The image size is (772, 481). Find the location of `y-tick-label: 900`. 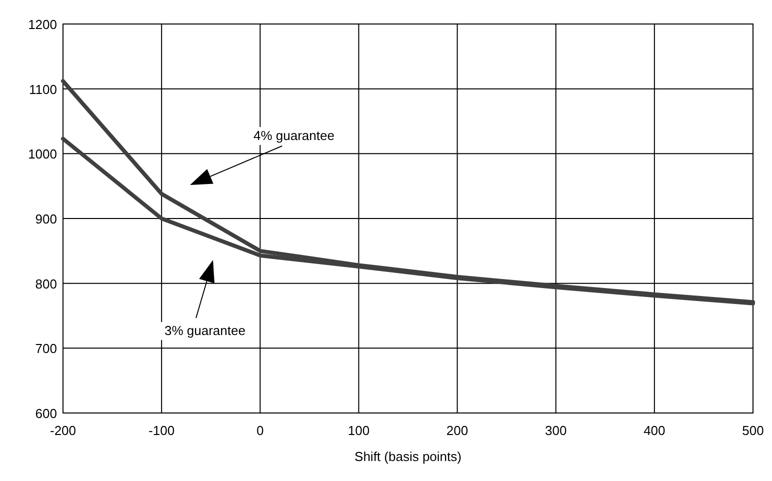

y-tick-label: 900 is located at coordinates (46, 219).